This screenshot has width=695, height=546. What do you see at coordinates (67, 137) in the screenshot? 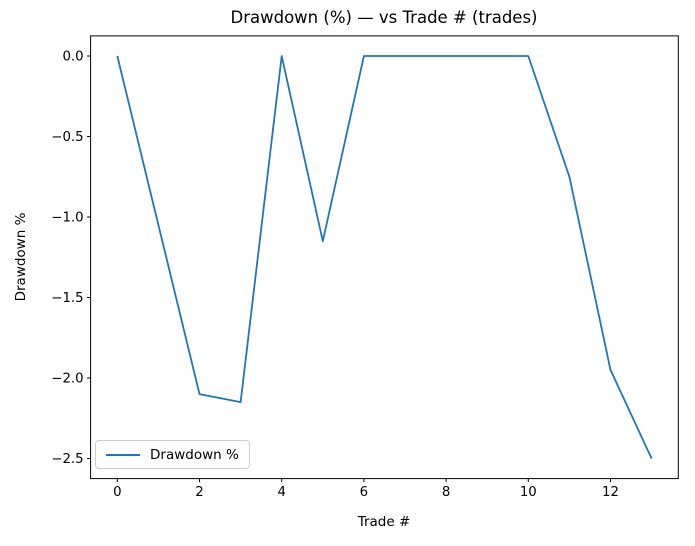
I see `y-tick-label: −0.5` at bounding box center [67, 137].